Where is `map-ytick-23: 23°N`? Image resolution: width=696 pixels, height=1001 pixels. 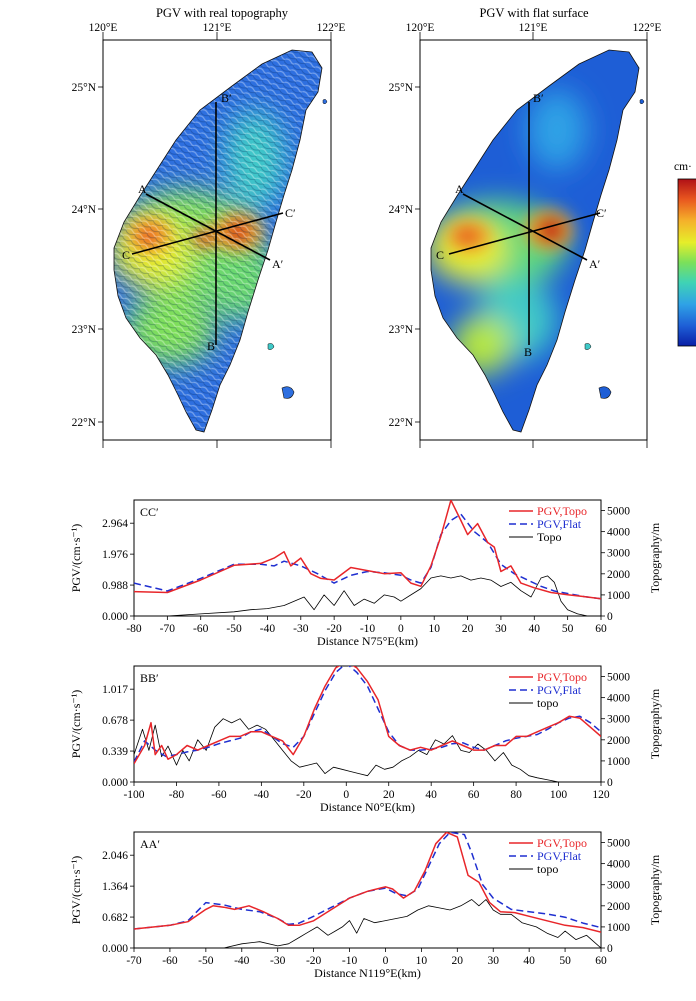
map-ytick-23: 23°N is located at coordinates (84, 330).